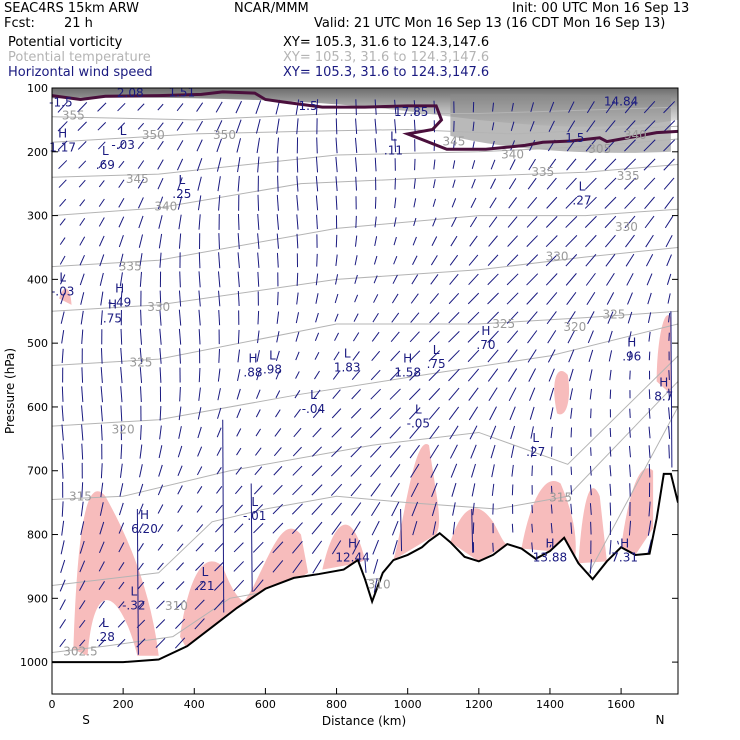 Image resolution: width=740 pixels, height=740 pixels. I want to click on pv-label-2: 2.08, so click(130, 93).